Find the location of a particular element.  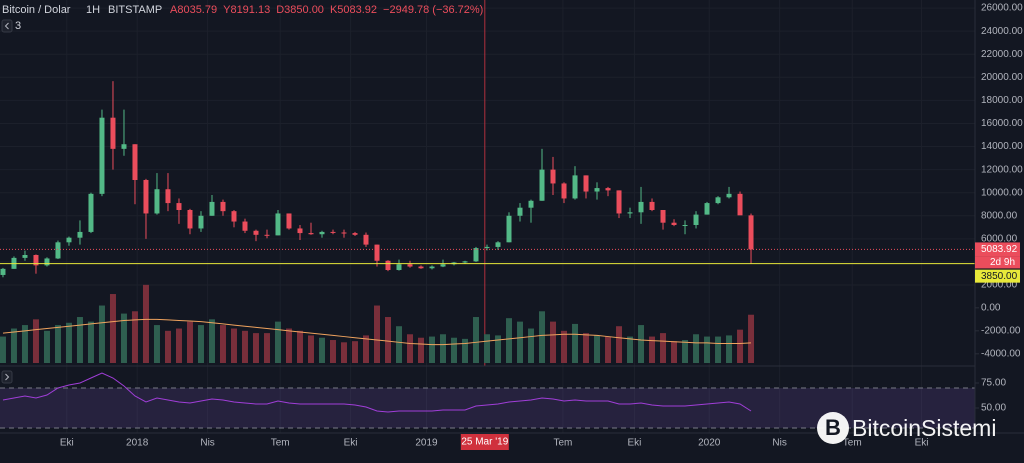

expand-button is located at coordinates (7, 377).